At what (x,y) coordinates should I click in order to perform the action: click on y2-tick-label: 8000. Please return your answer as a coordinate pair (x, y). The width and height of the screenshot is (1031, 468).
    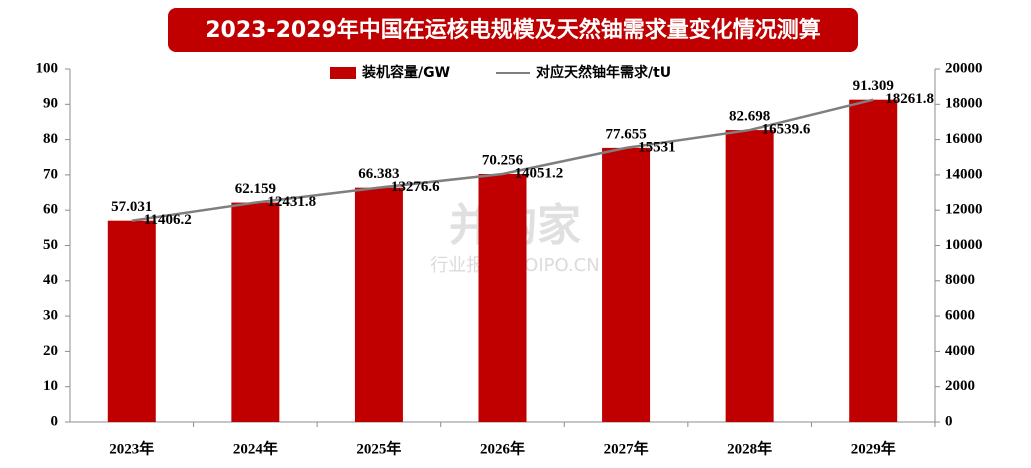
    Looking at the image, I should click on (960, 280).